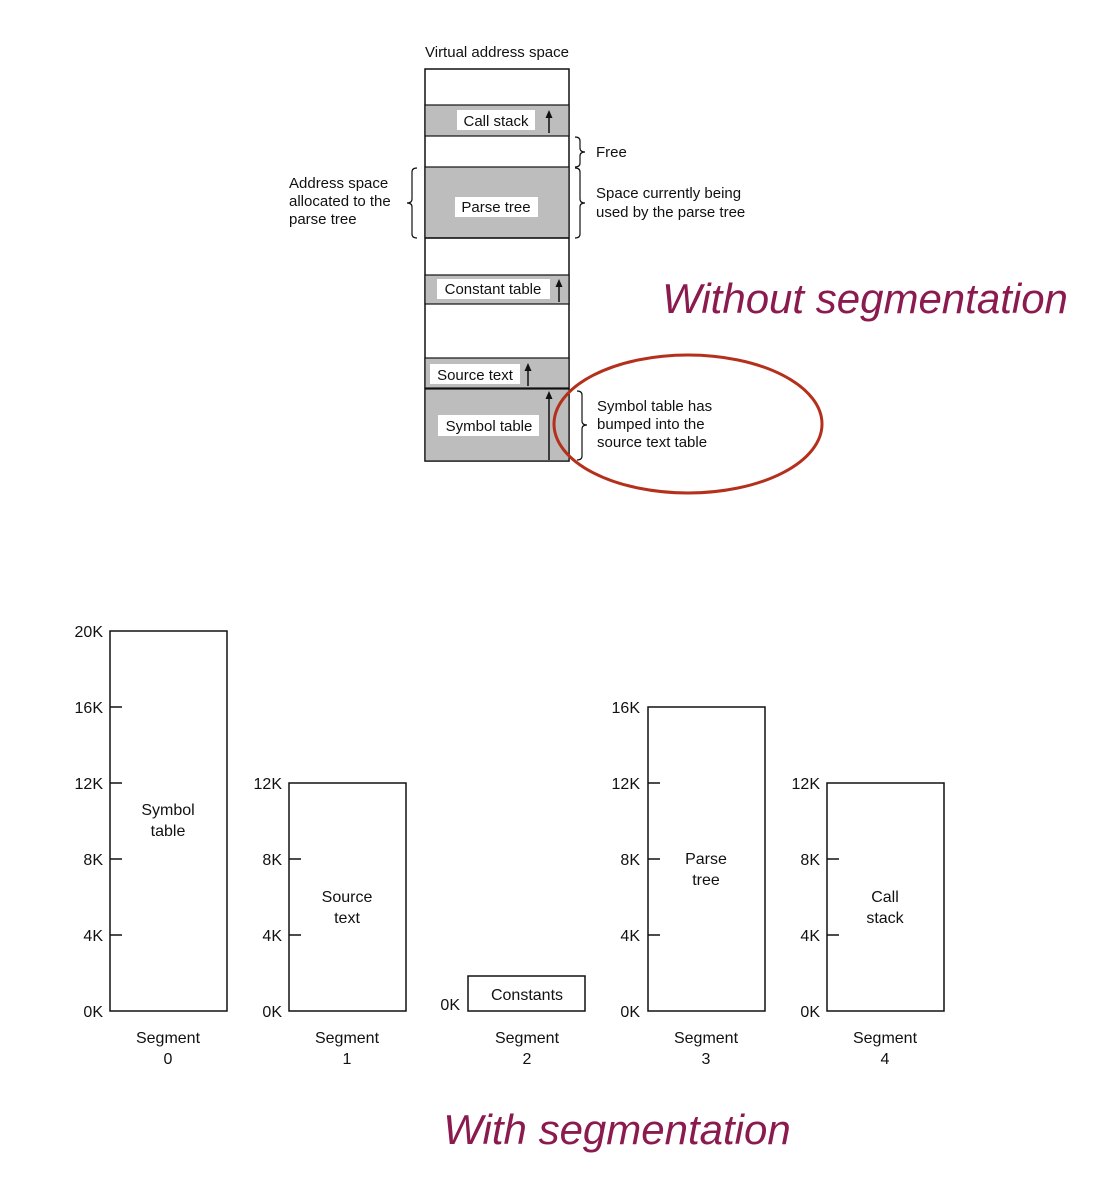 The image size is (1106, 1182). What do you see at coordinates (810, 1012) in the screenshot?
I see `segment-4-tick-0k: 0K` at bounding box center [810, 1012].